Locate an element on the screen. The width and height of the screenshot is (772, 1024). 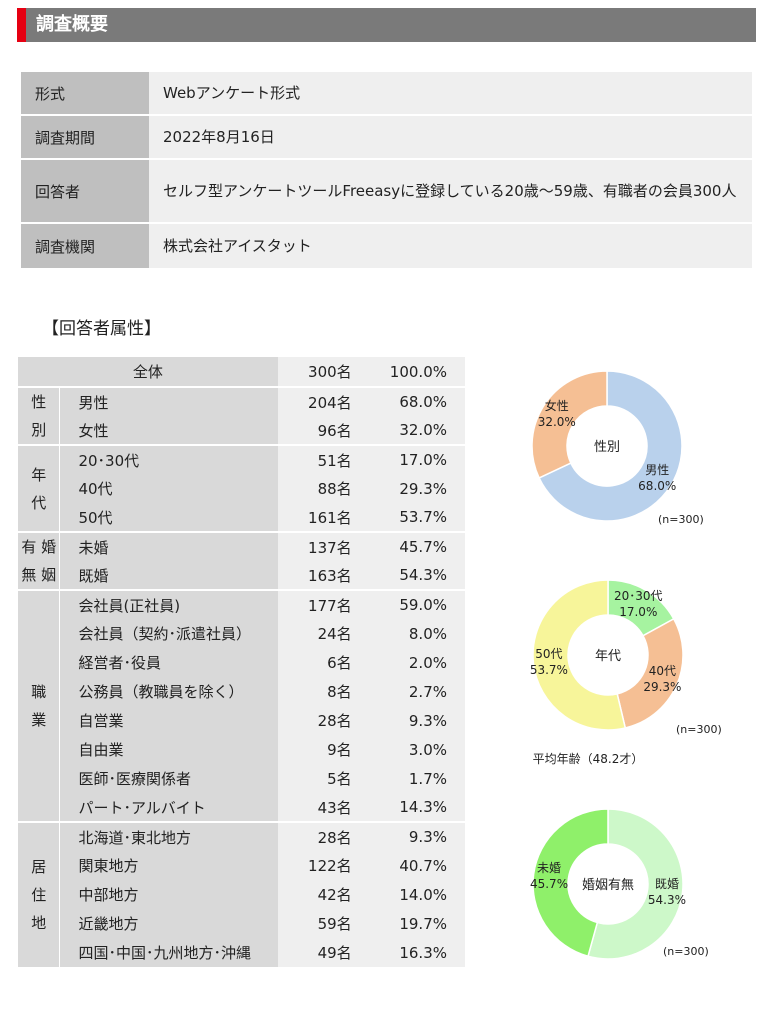
attribute-row: 医師･医療関係者 5名 1.7% is located at coordinates (241, 778).